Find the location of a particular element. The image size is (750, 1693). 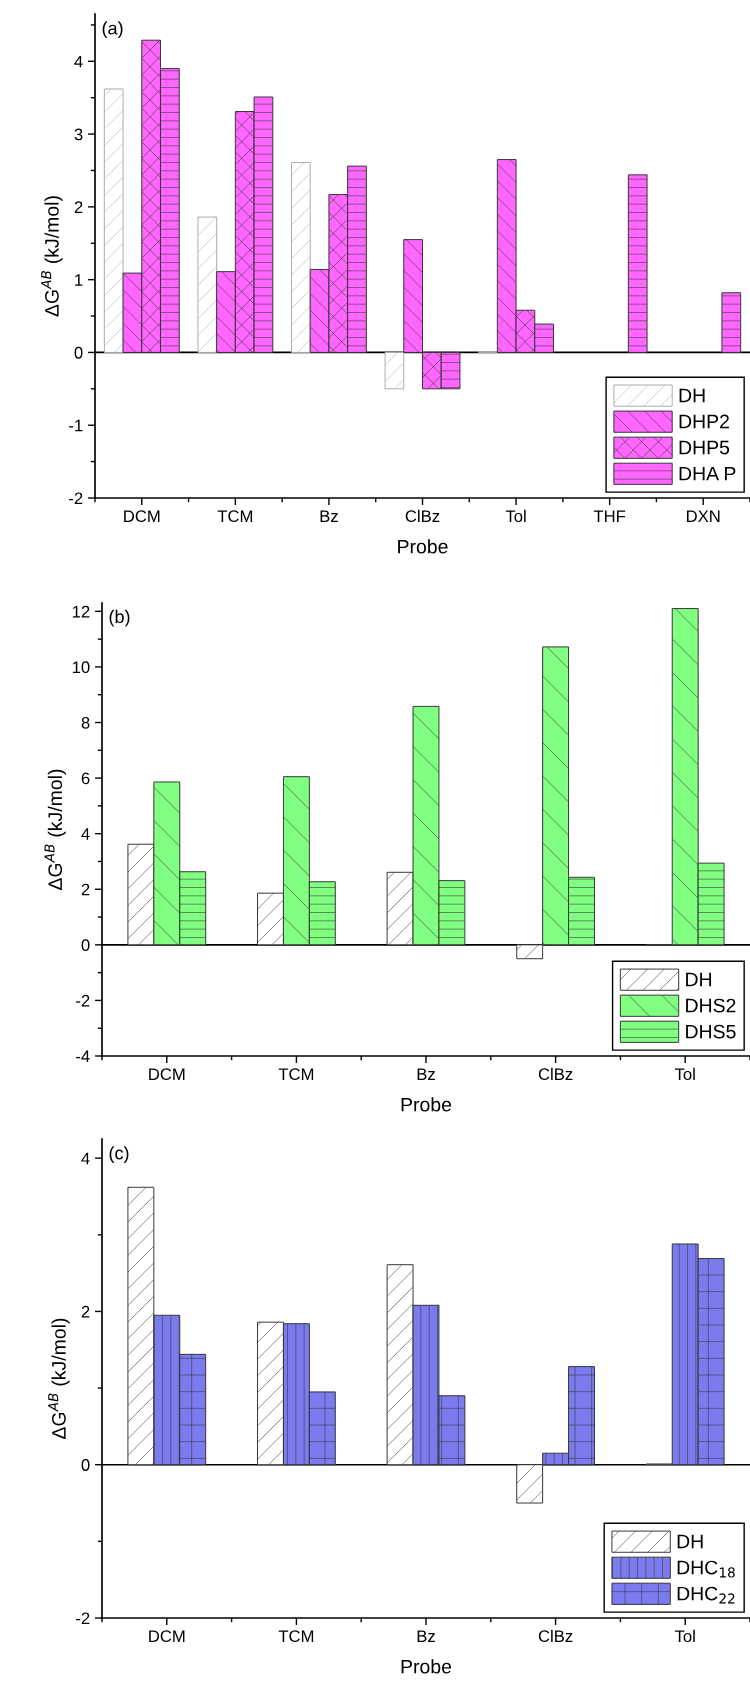

y-tick-label: 6 is located at coordinates (85, 778).